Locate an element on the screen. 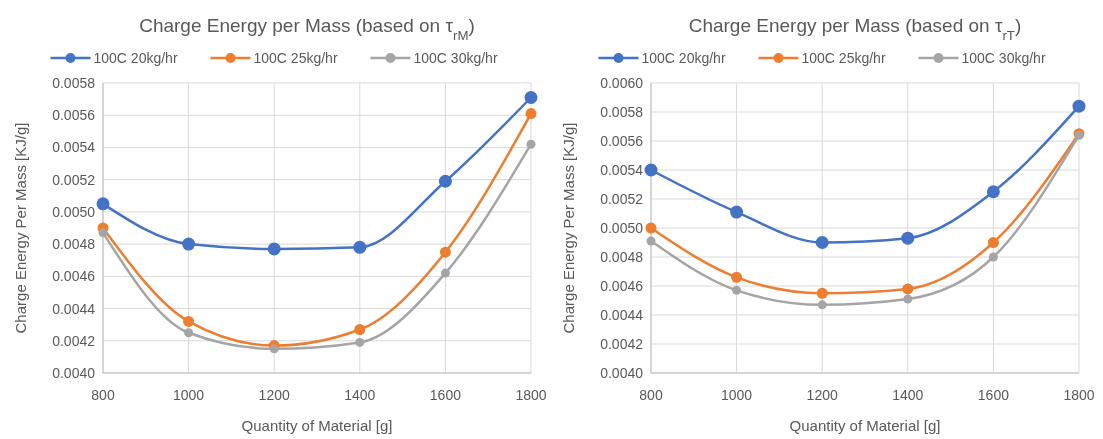 This screenshot has width=1103, height=439. y-tick-label: 0.0060 is located at coordinates (622, 83).